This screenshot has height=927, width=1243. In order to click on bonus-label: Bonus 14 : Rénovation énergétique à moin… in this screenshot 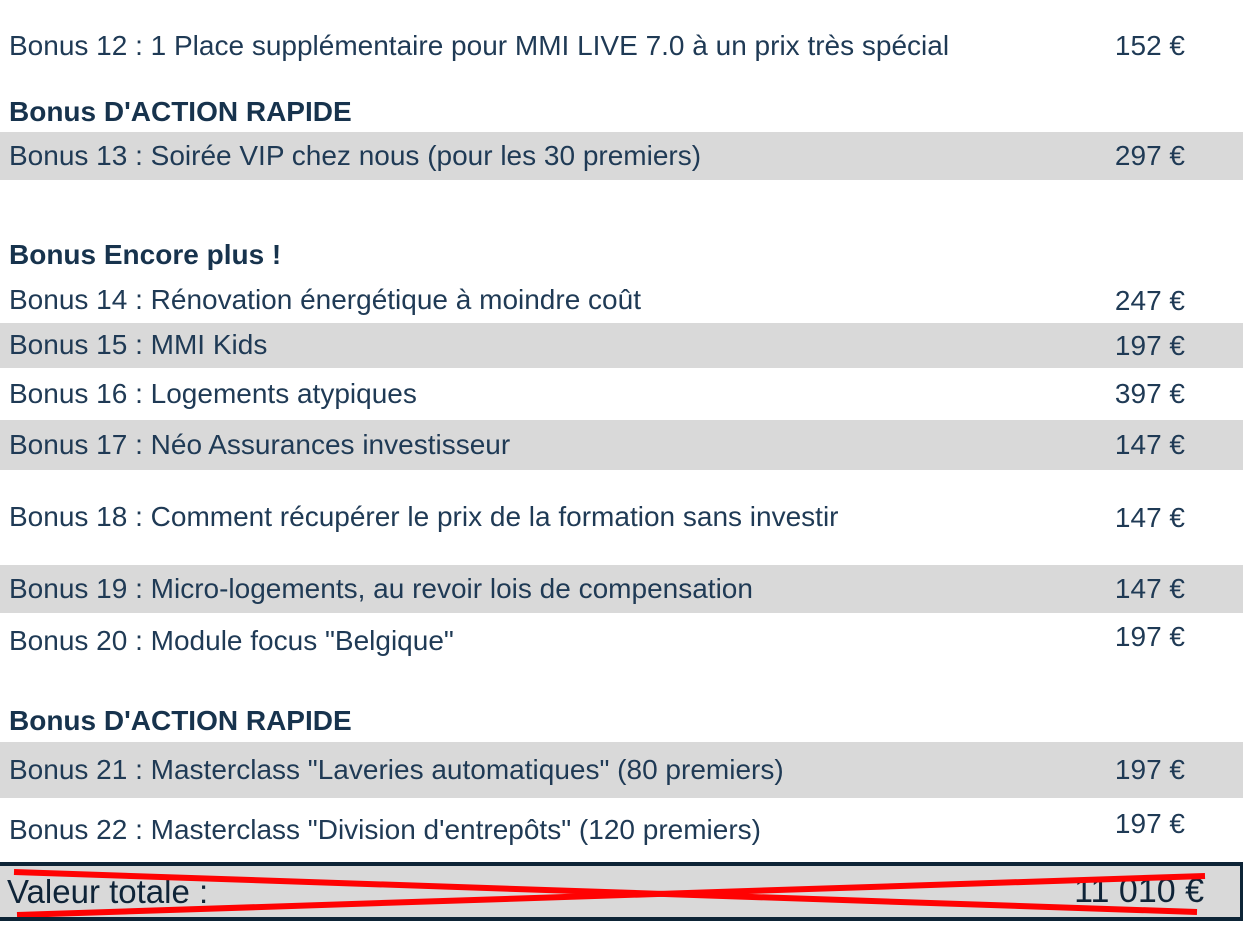, I will do `click(325, 300)`.